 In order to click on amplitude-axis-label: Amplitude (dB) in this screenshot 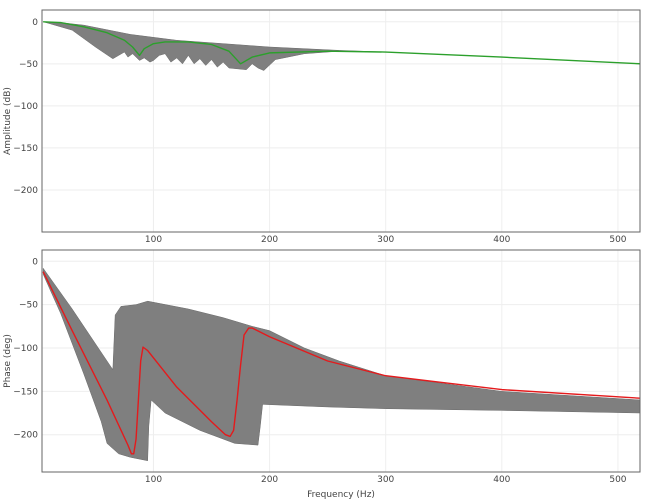, I will do `click(8, 121)`.